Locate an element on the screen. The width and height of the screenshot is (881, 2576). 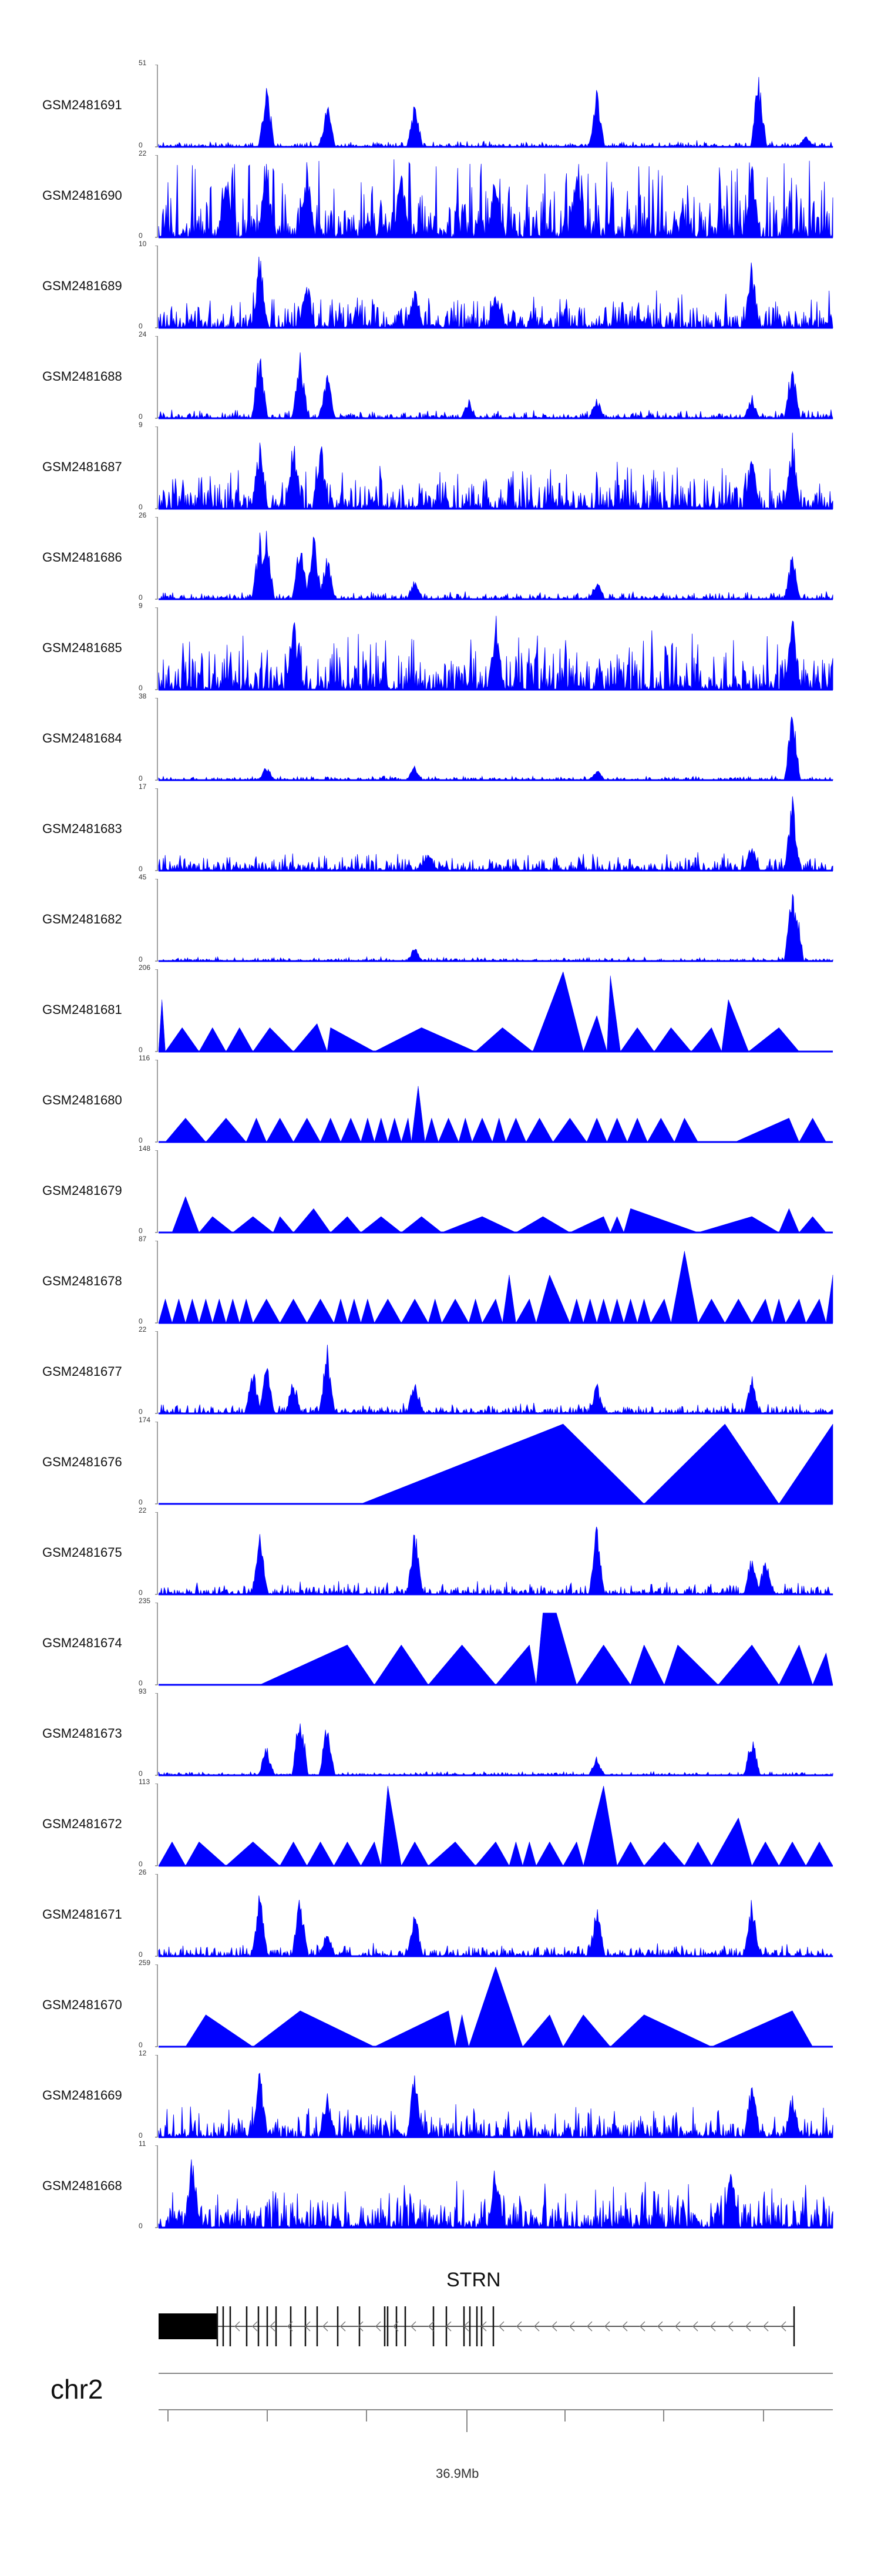
track-label: GSM2481690 is located at coordinates (82, 195).